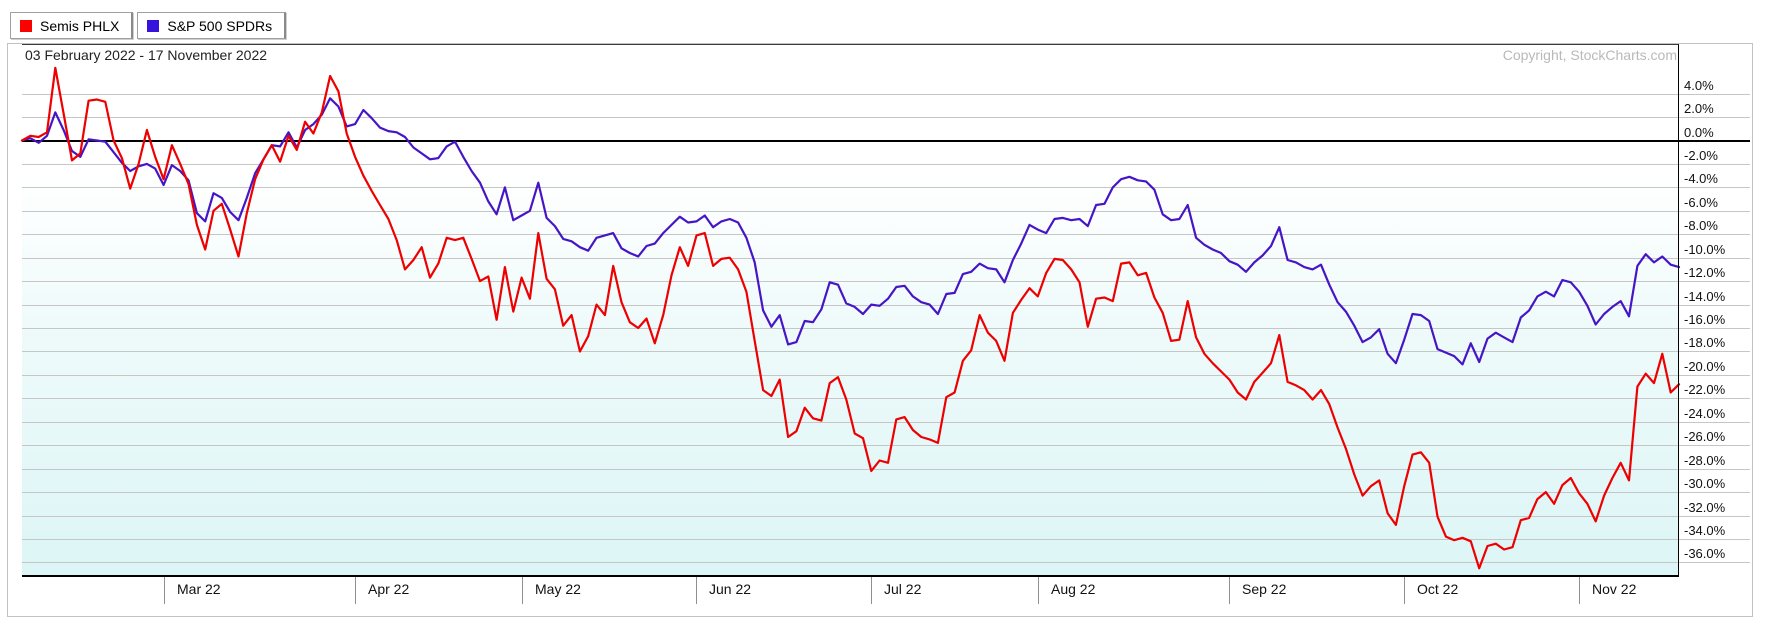 Image resolution: width=1766 pixels, height=624 pixels. I want to click on y-axis-tick-label: -16.0%, so click(1705, 320).